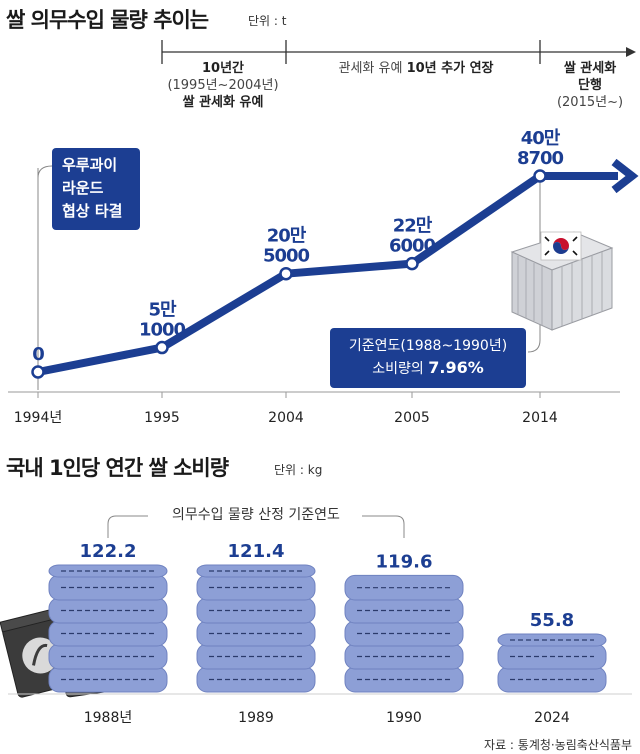 This screenshot has height=754, width=640. I want to click on period3-line3: (2015년~), so click(590, 102).